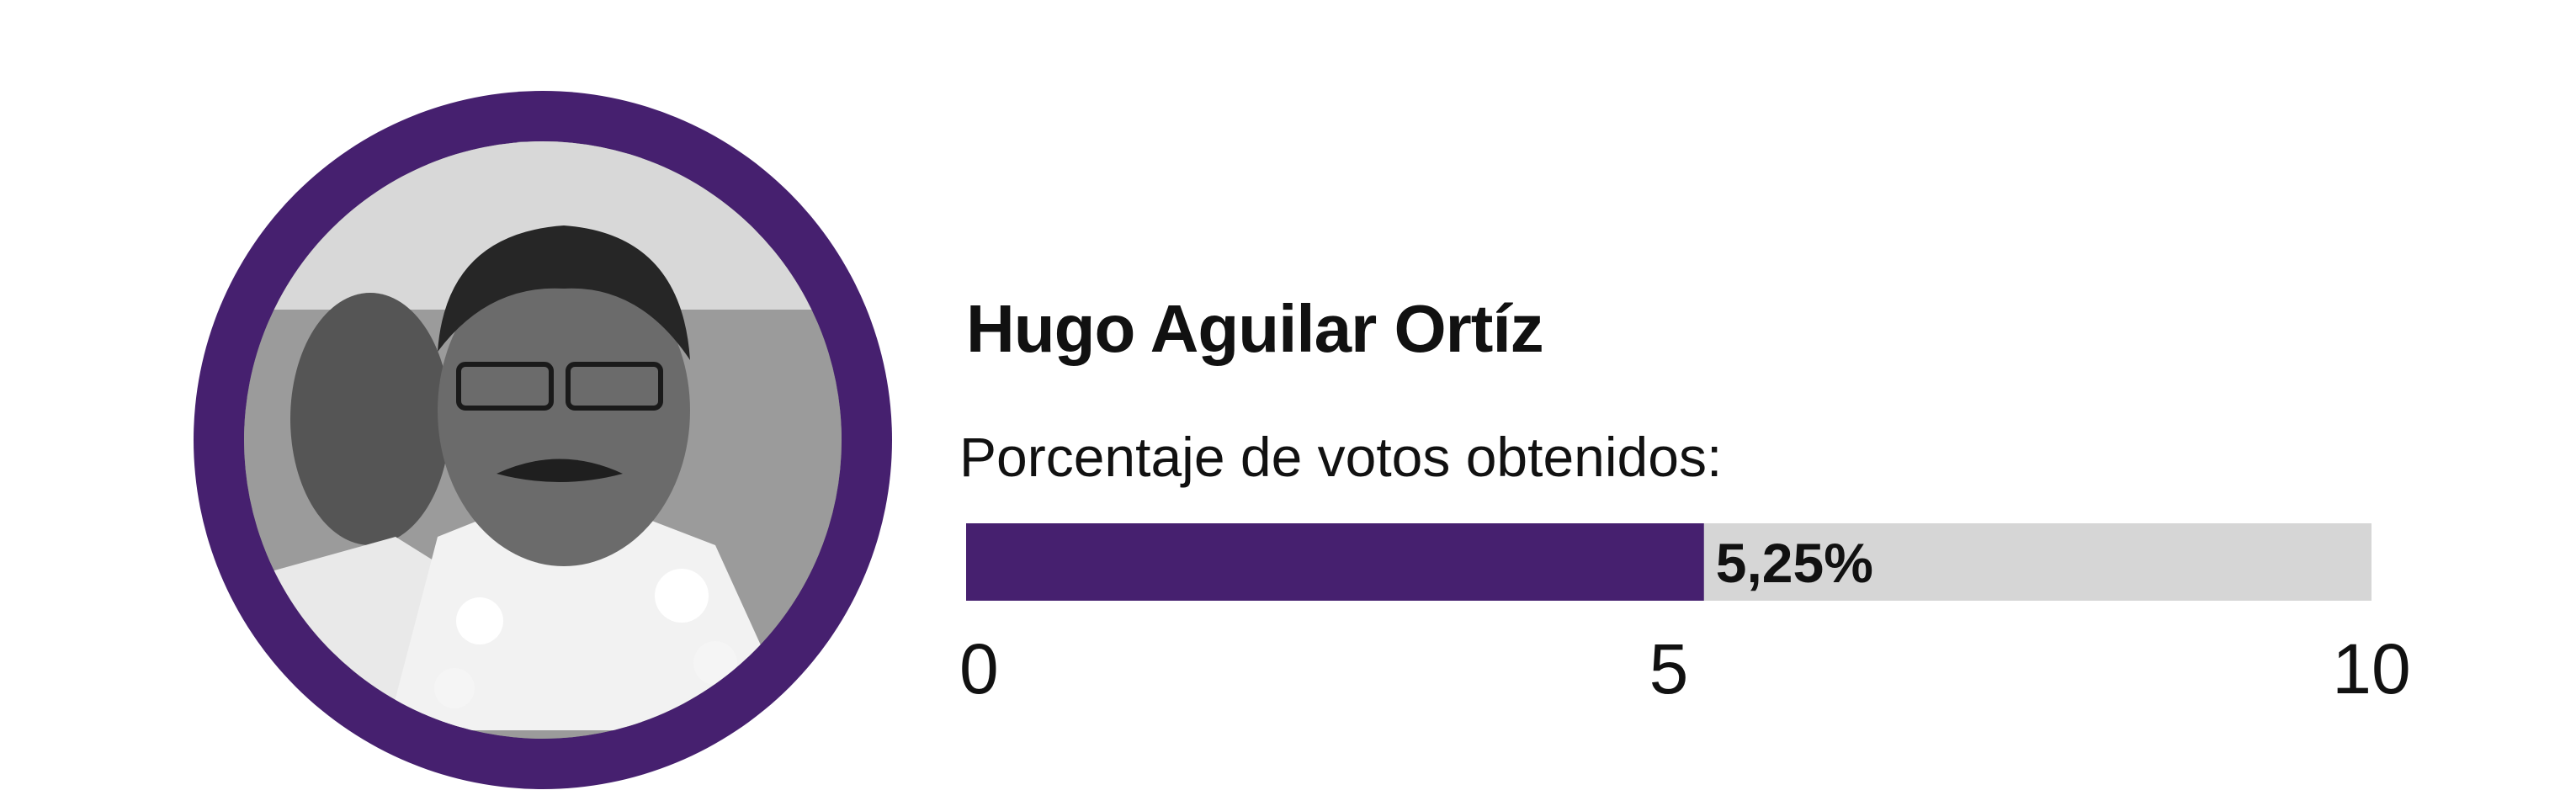 The width and height of the screenshot is (2576, 806). I want to click on chart-subtitle: Porcentaje de votos obtenidos:, so click(1341, 457).